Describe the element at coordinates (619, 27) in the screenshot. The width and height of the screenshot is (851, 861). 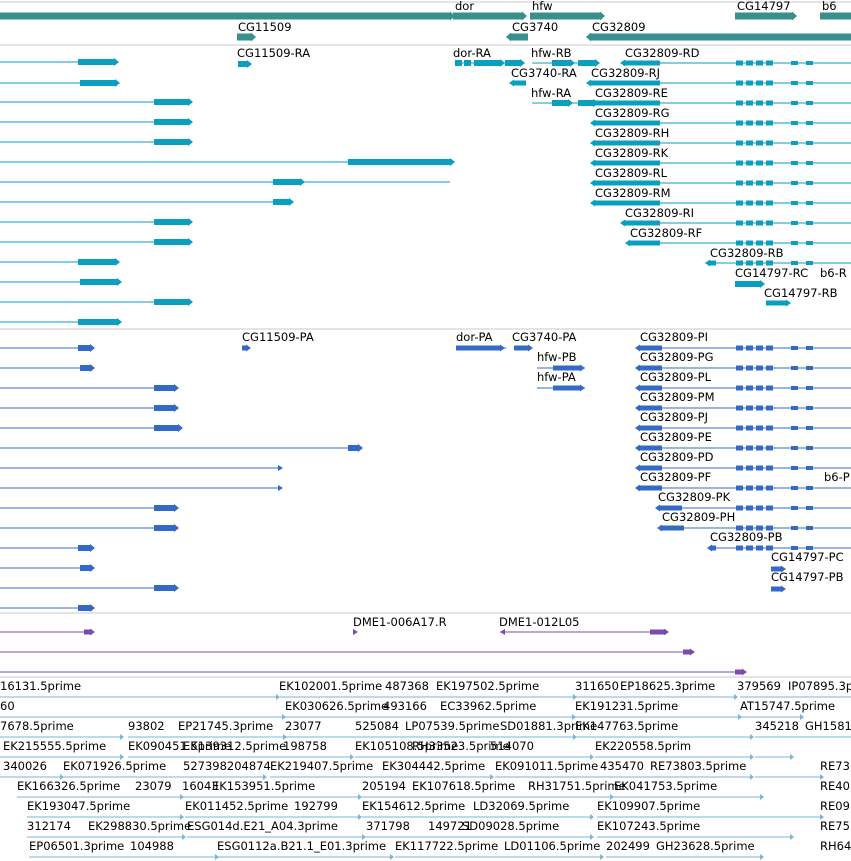
I see `gene-label: CG32809` at that location.